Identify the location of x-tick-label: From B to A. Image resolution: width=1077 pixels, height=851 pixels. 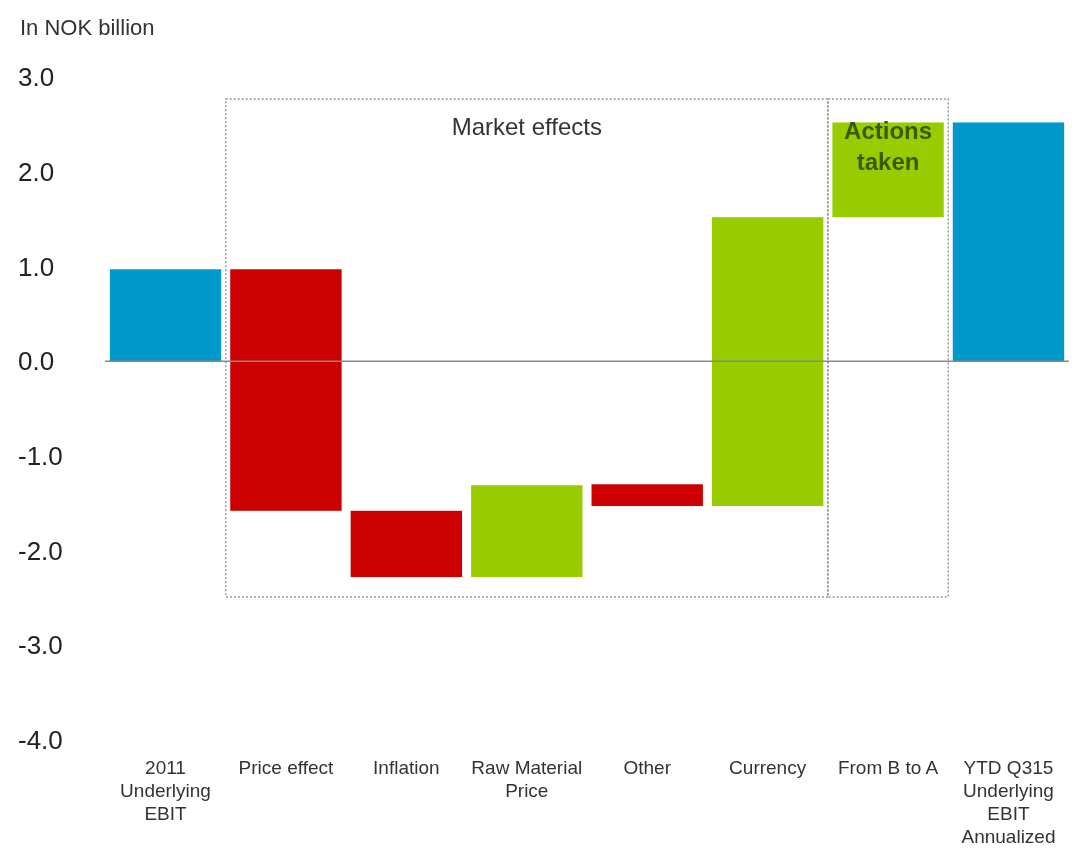
(888, 767).